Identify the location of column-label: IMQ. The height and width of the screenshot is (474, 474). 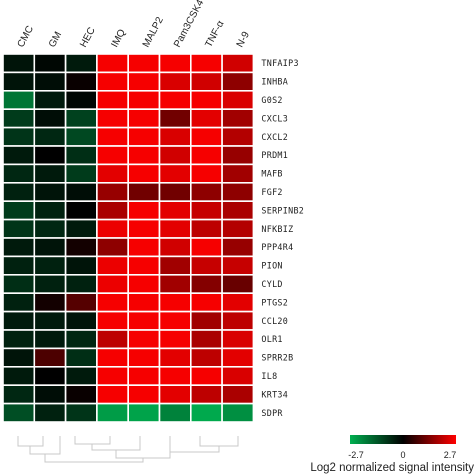
(118, 38).